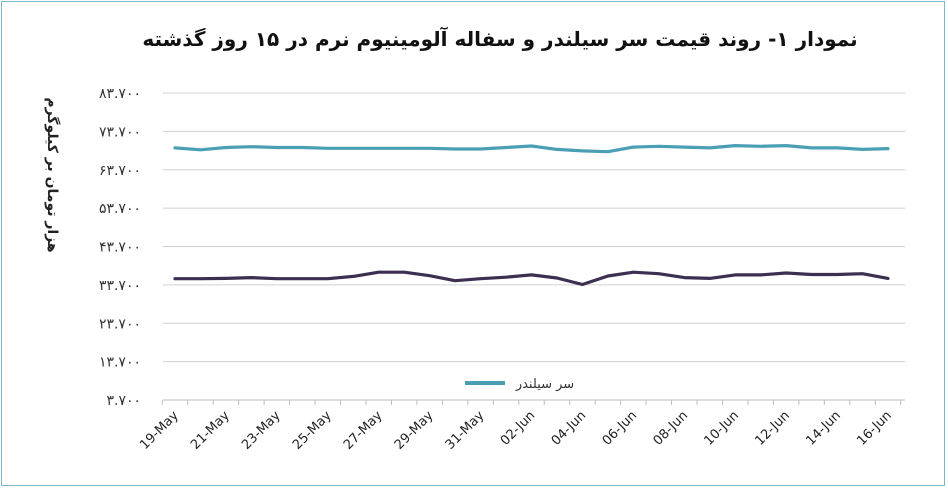 Image resolution: width=948 pixels, height=489 pixels. What do you see at coordinates (120, 132) in the screenshot?
I see `y-tick-label: ۷۳.۷۰۰` at bounding box center [120, 132].